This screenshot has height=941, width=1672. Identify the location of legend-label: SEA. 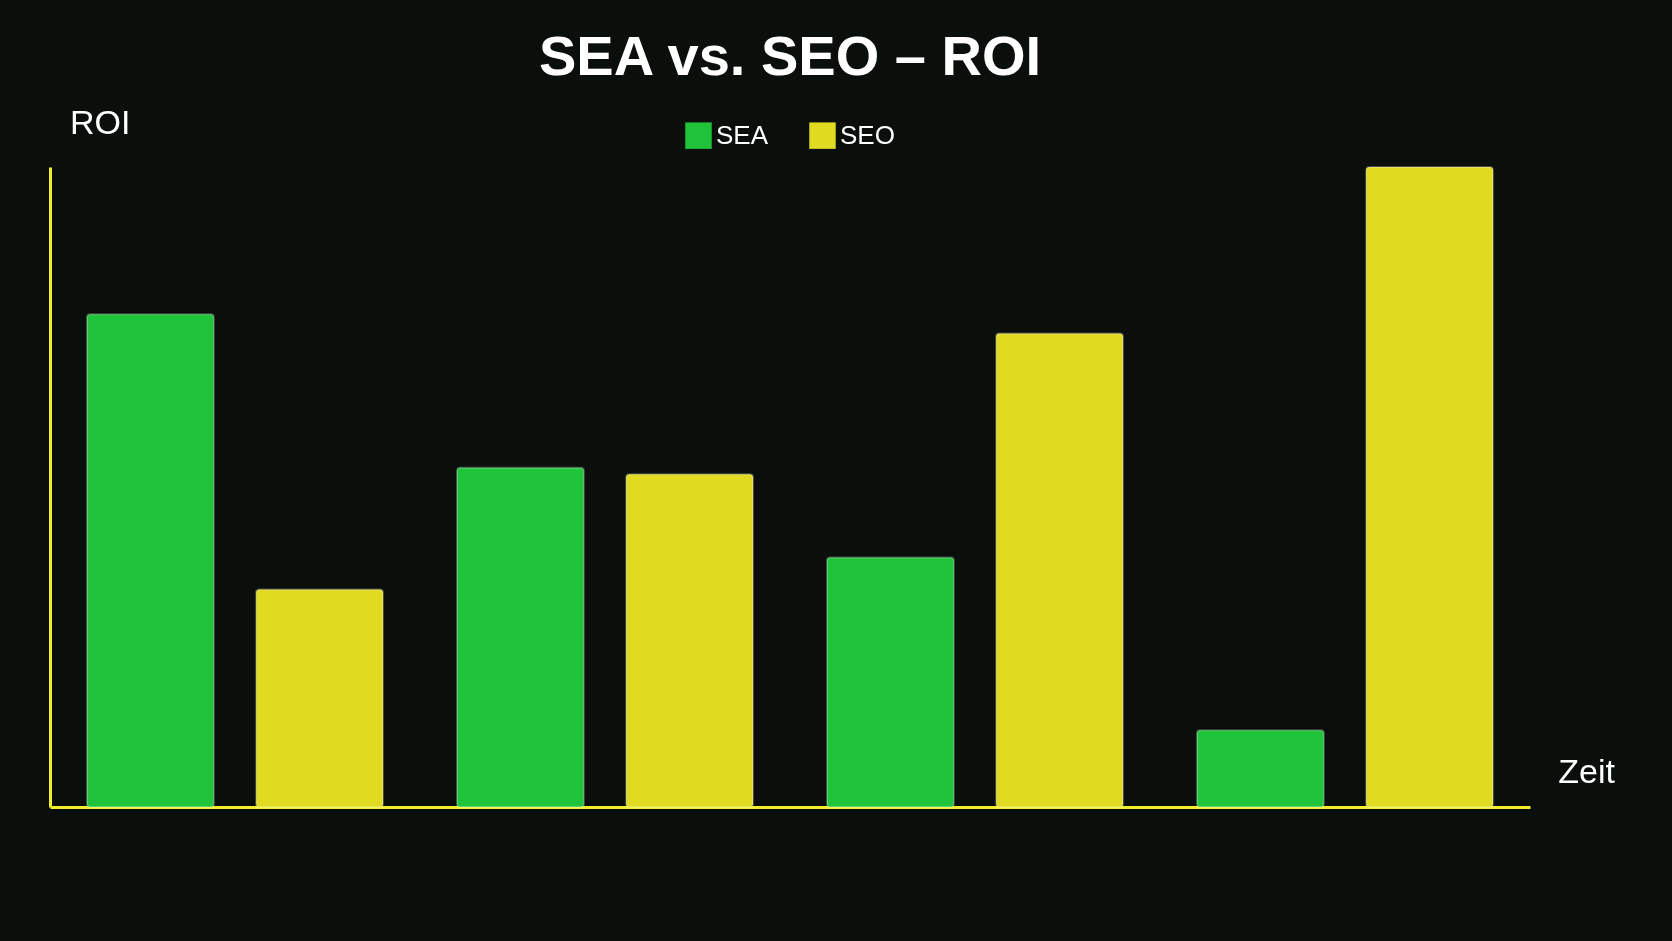
(742, 134).